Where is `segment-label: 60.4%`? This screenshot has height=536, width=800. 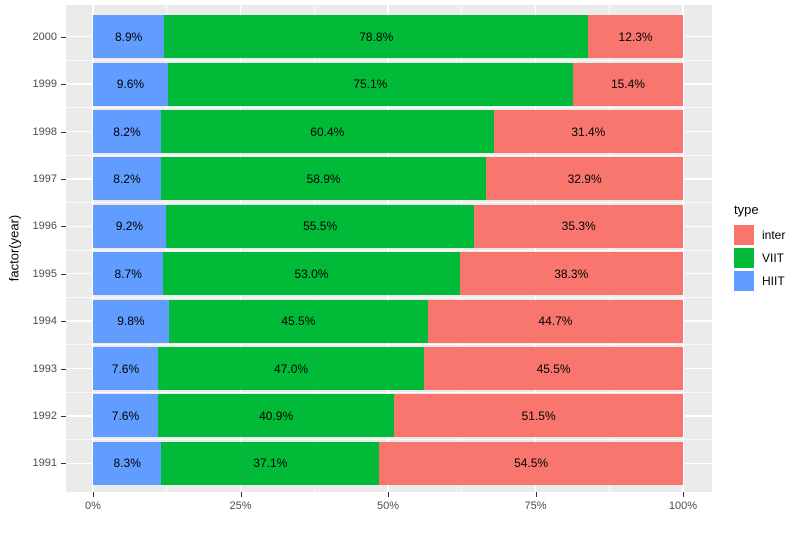
segment-label: 60.4% is located at coordinates (327, 131).